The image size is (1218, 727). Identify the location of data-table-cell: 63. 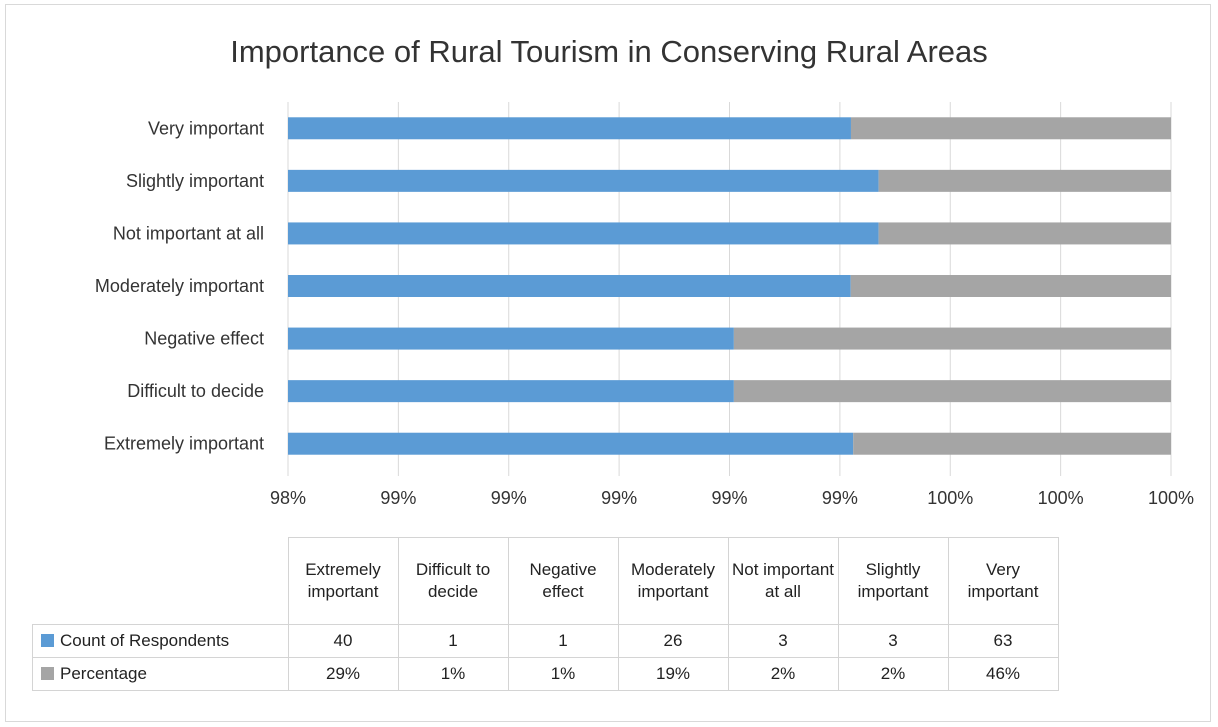
(1003, 641).